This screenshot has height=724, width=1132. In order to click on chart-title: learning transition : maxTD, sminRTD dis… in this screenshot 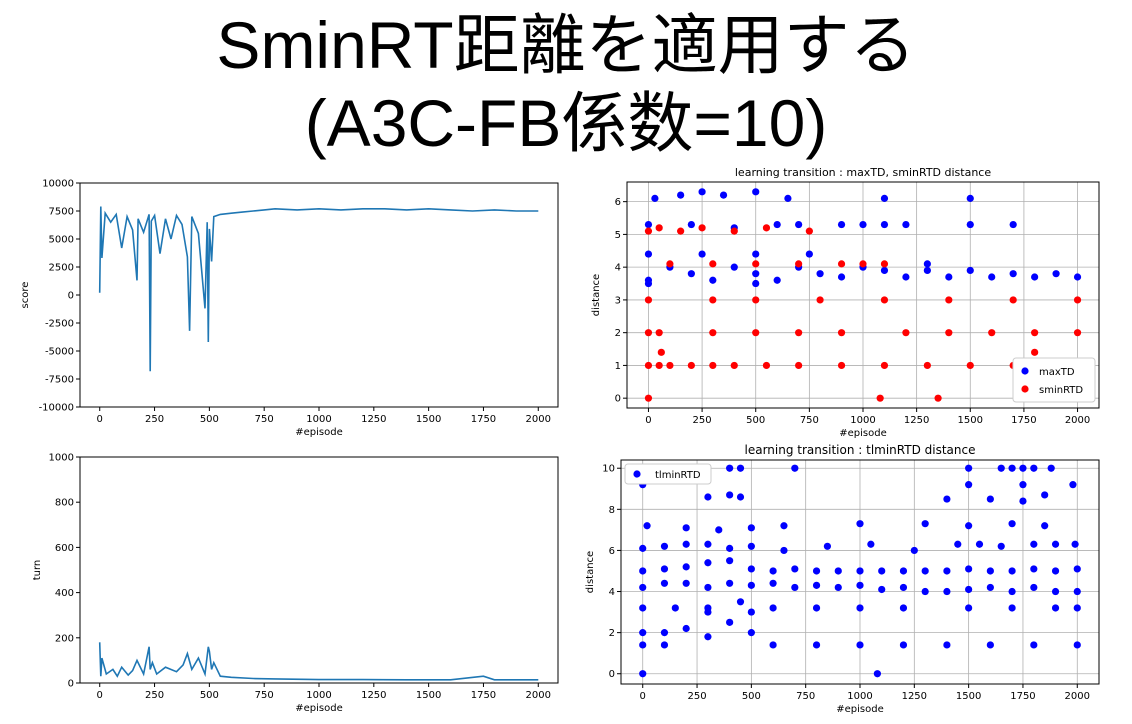, I will do `click(863, 172)`.